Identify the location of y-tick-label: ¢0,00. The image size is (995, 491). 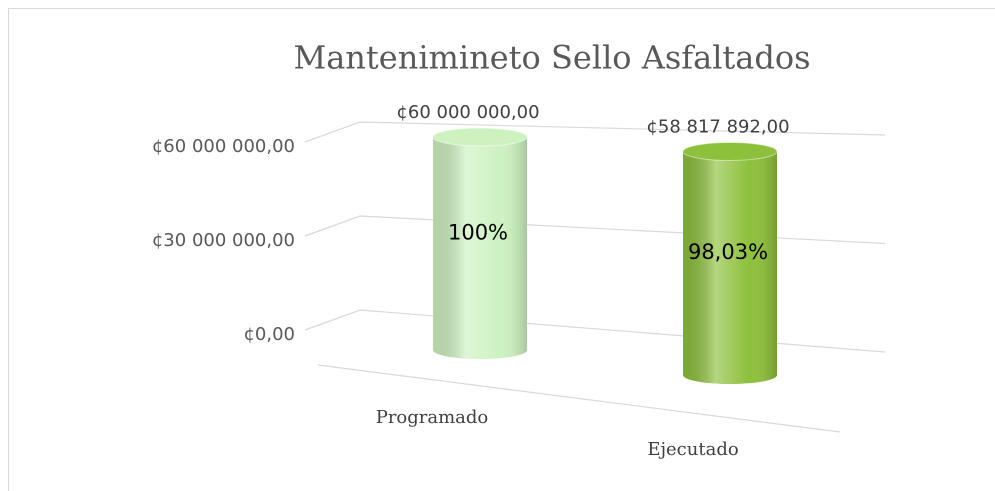
(269, 334).